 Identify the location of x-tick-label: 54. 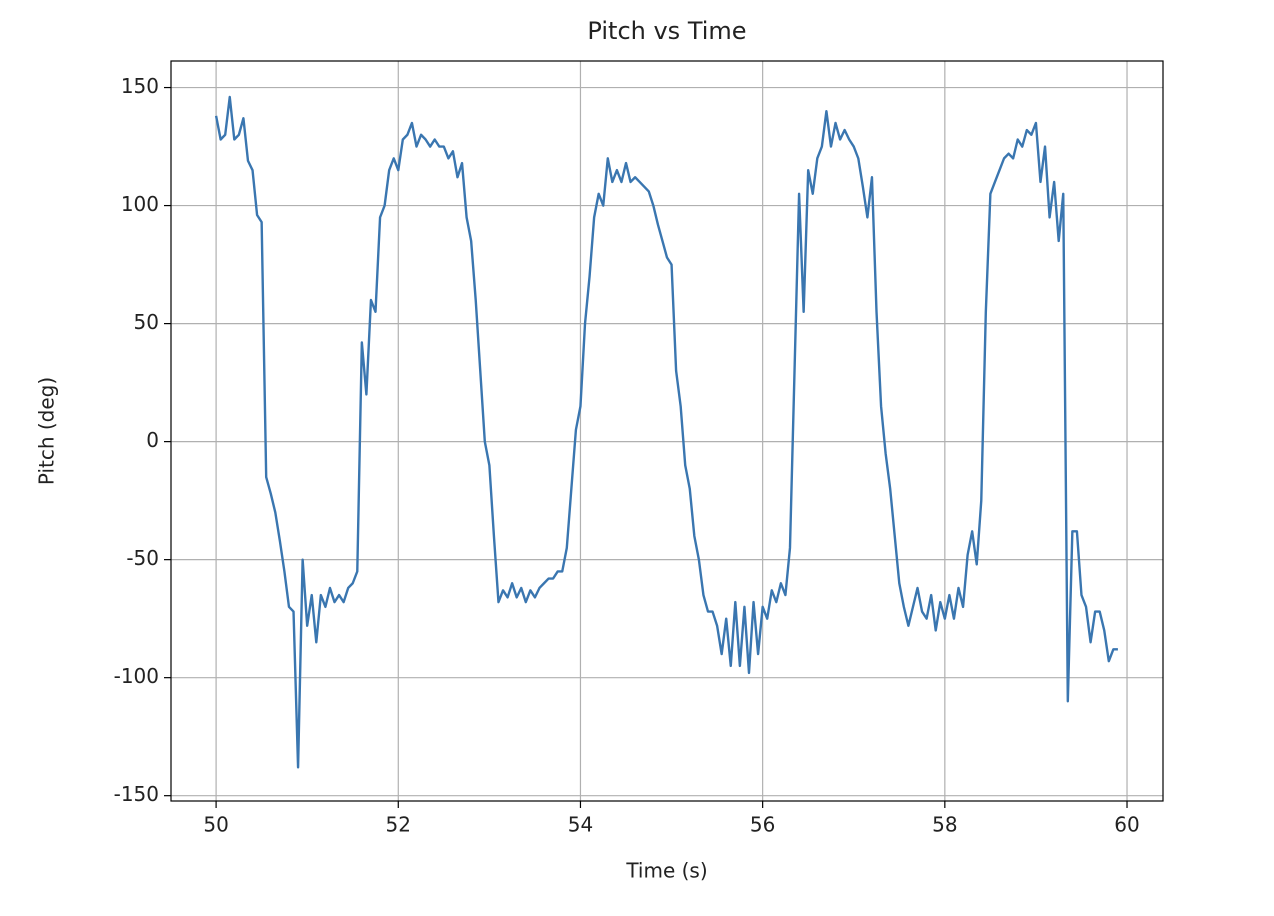
(580, 825).